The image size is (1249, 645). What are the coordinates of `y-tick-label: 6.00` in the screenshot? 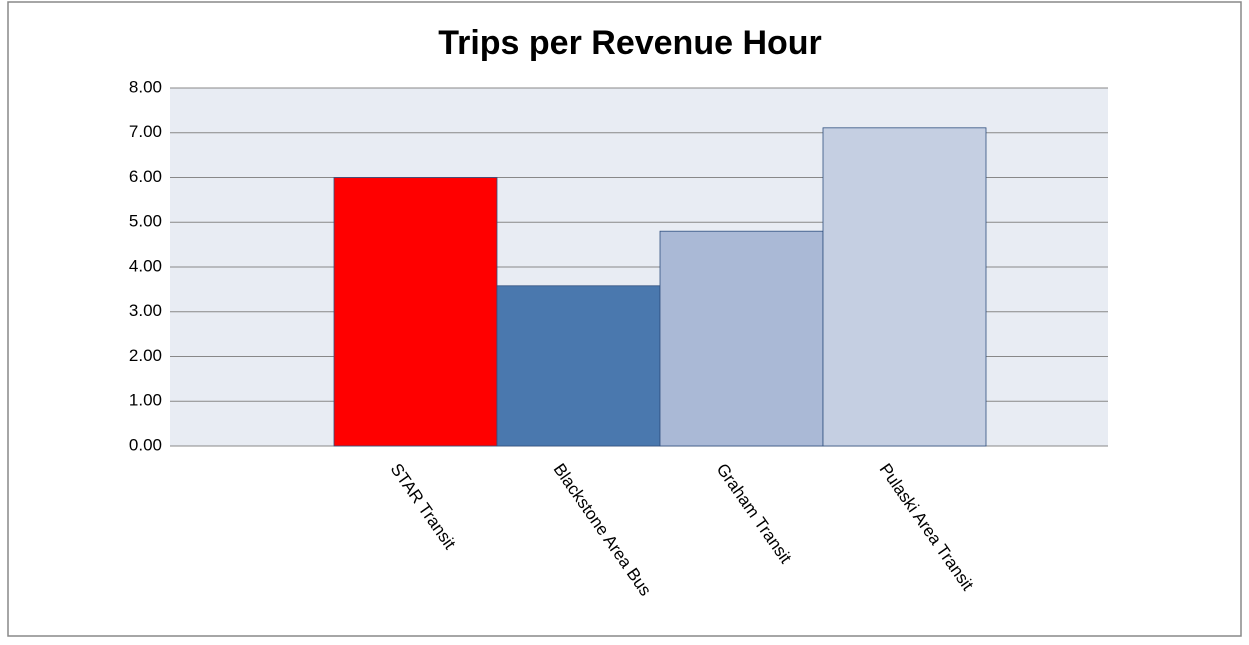 It's located at (145, 176).